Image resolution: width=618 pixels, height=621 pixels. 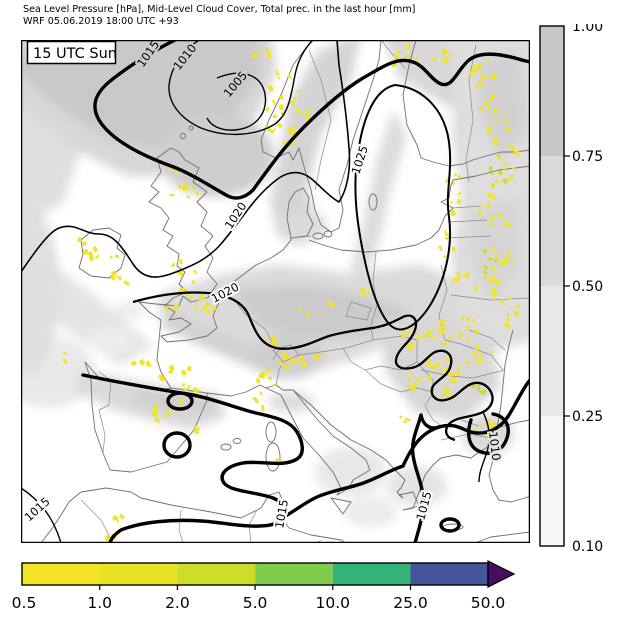 What do you see at coordinates (587, 417) in the screenshot?
I see `cloud-colorbar-tick-label: 0.25` at bounding box center [587, 417].